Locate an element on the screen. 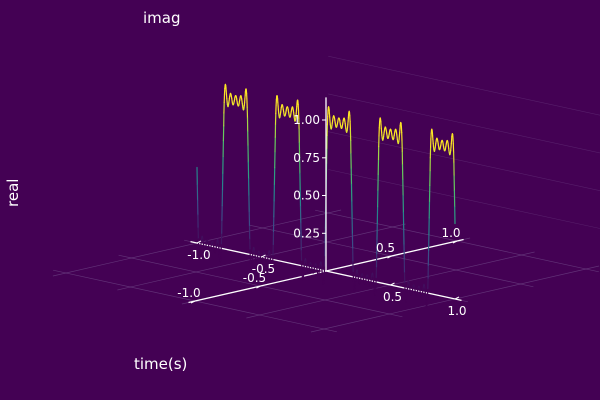  z-tick-label: 1.00 is located at coordinates (306, 120).